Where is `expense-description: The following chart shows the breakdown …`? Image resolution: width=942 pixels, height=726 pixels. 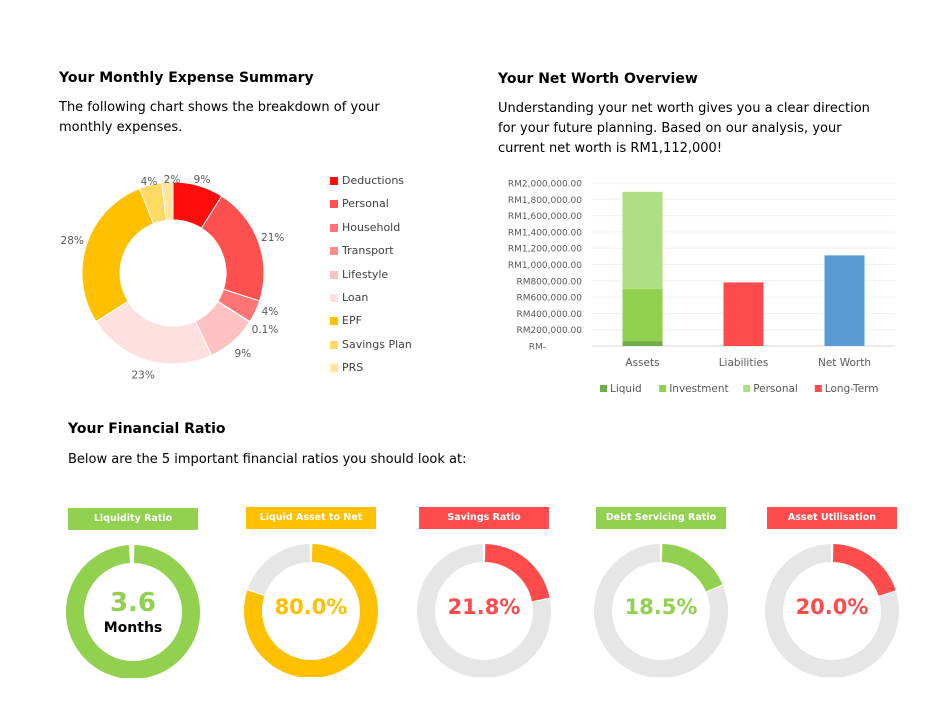 expense-description: The following chart shows the breakdown … is located at coordinates (219, 117).